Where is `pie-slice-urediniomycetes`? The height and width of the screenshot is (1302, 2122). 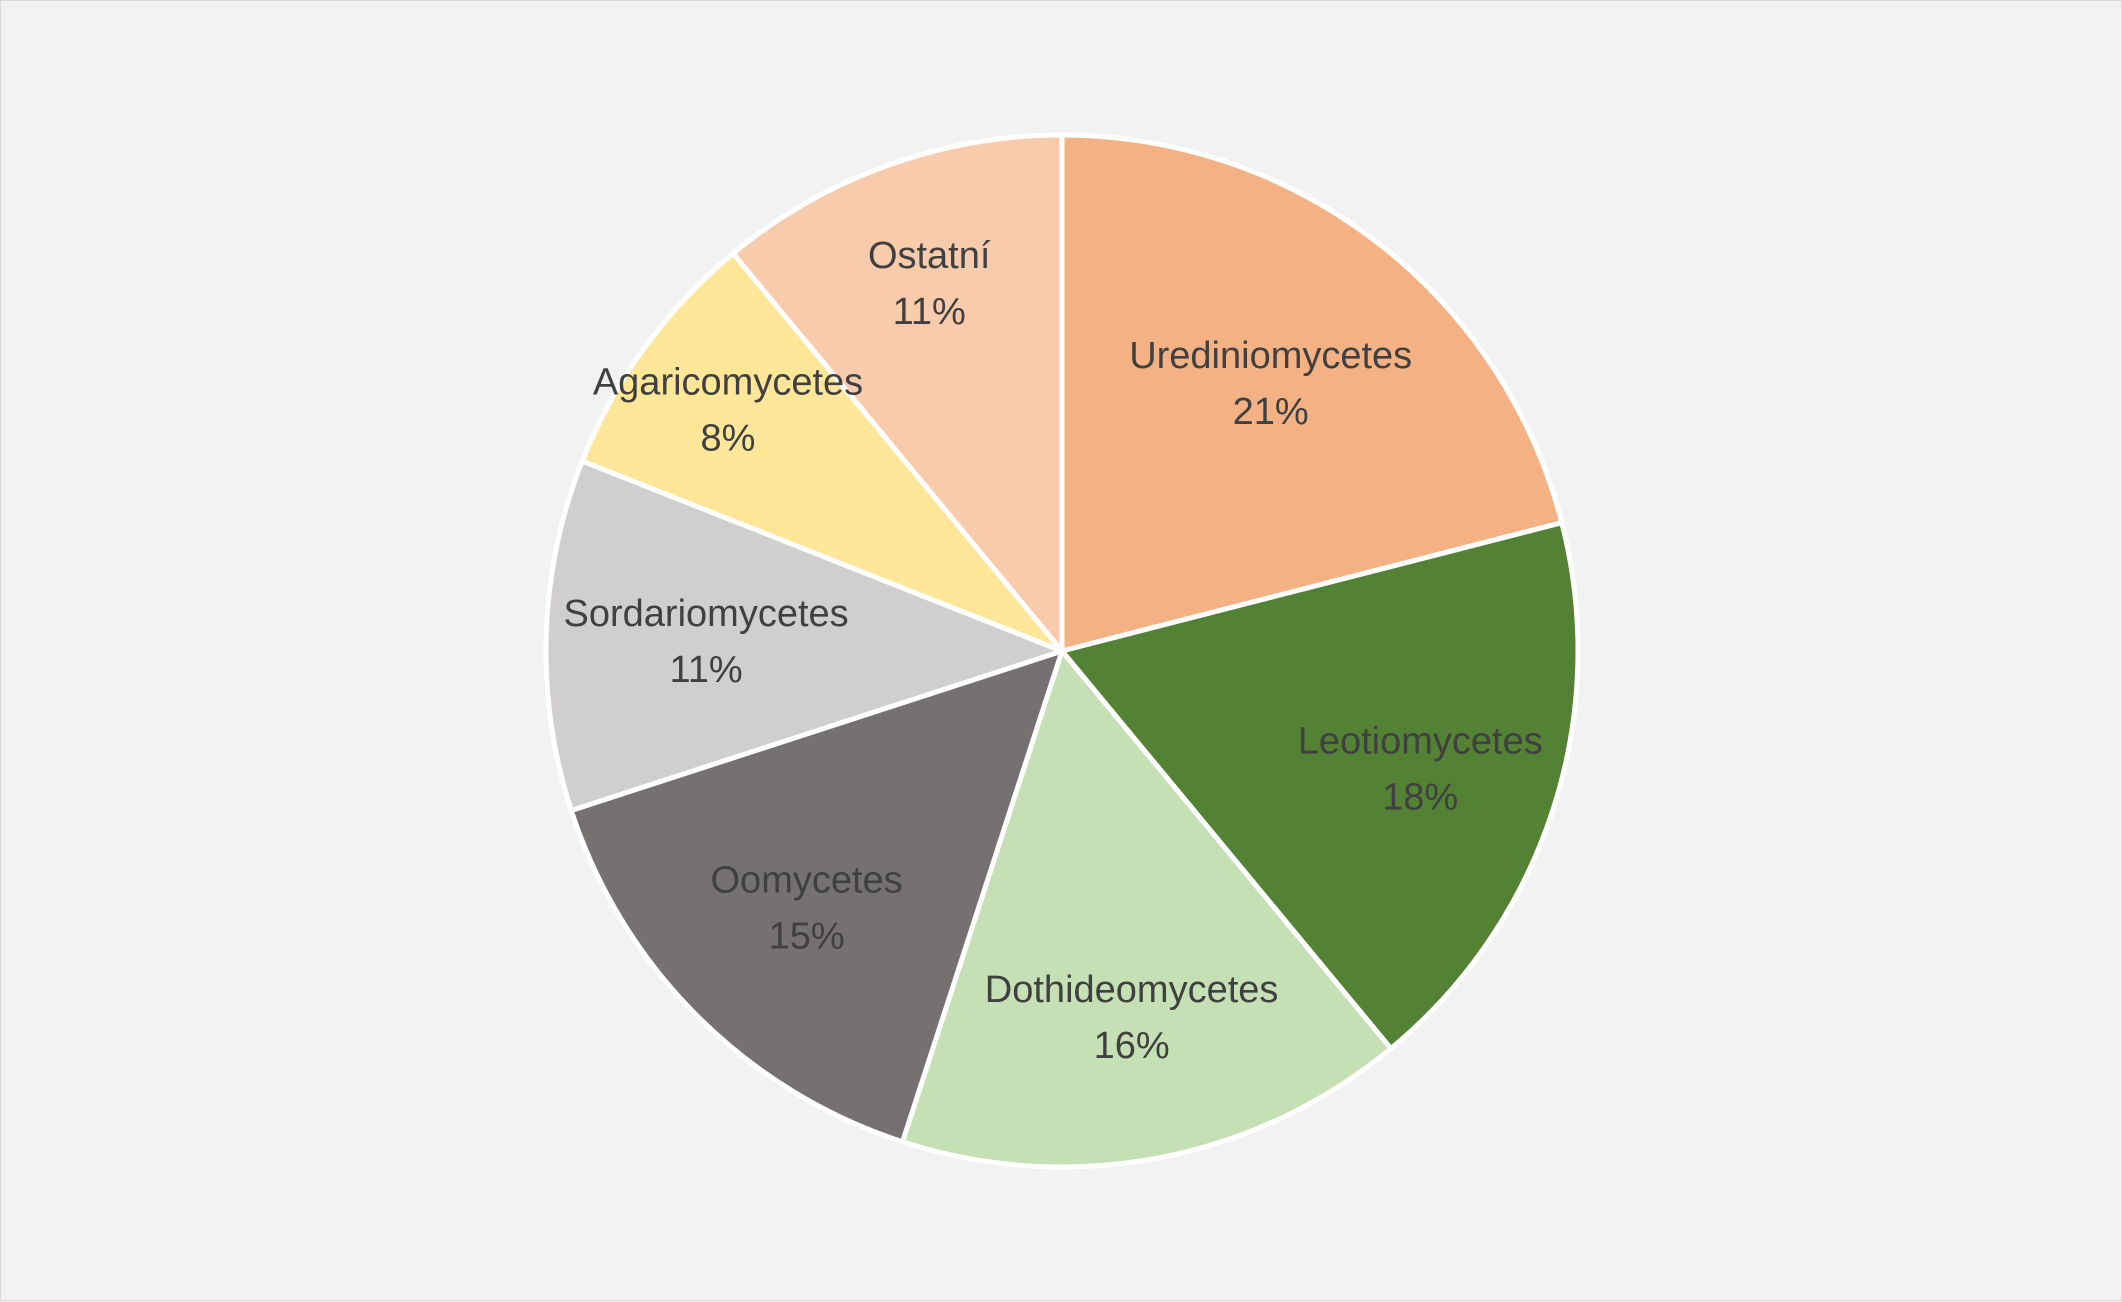
pie-slice-urediniomycetes is located at coordinates (1312, 393).